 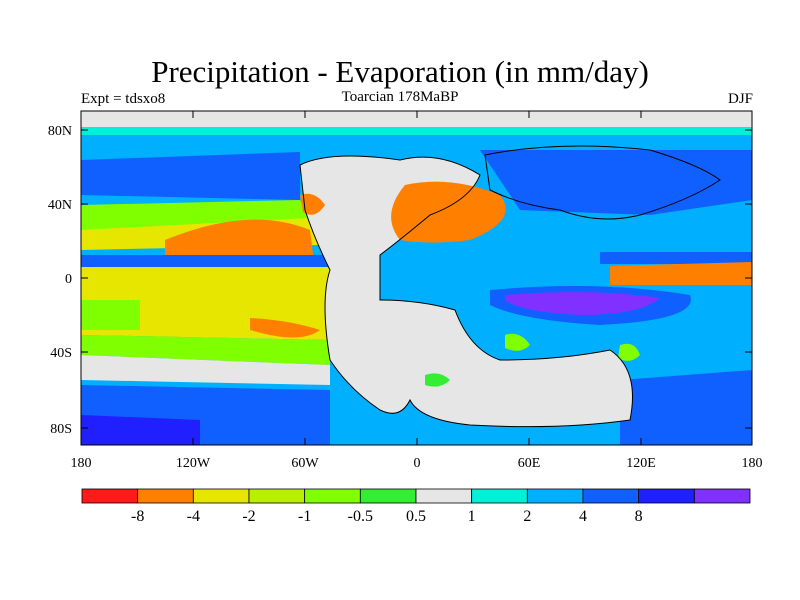 What do you see at coordinates (248, 516) in the screenshot?
I see `colorbar-label: -2` at bounding box center [248, 516].